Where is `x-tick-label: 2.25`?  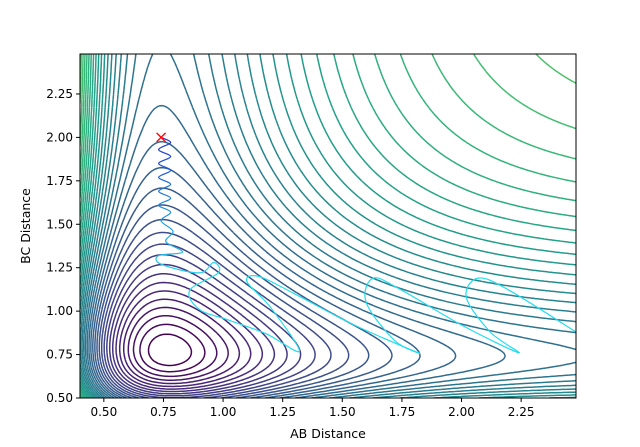
x-tick-label: 2.25 is located at coordinates (521, 412).